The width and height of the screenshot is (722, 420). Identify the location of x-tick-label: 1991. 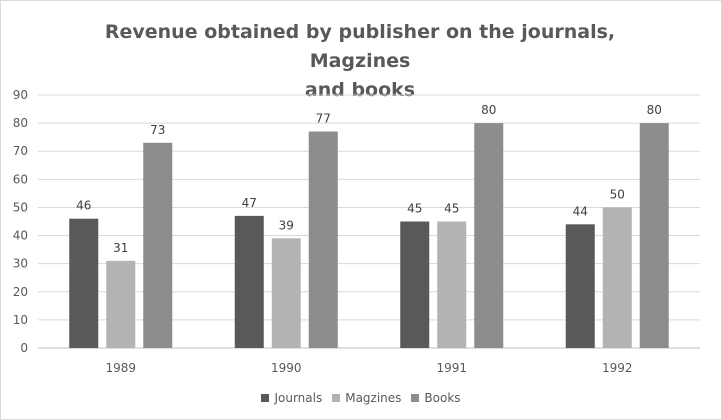
(451, 368).